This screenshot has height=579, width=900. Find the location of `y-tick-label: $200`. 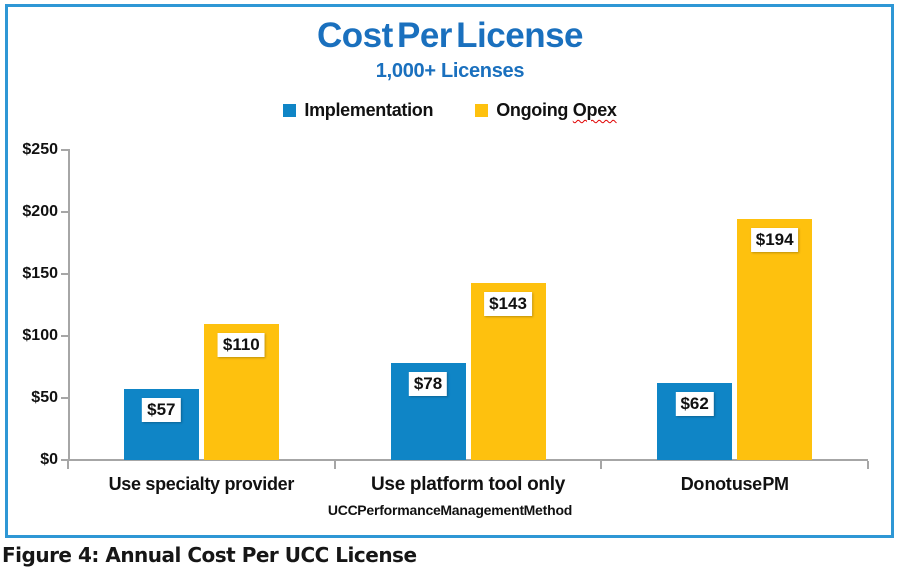

y-tick-label: $200 is located at coordinates (40, 211).